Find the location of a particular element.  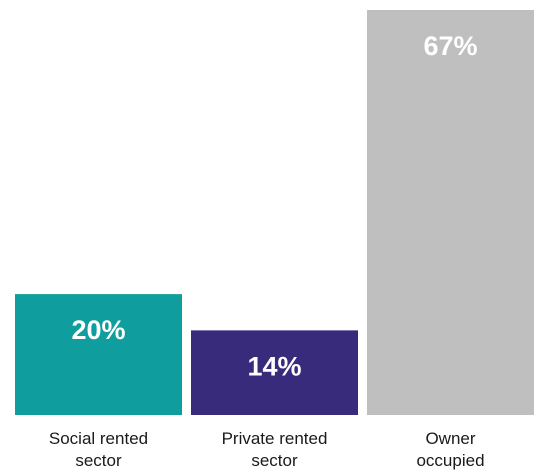

category-label-line: Owner is located at coordinates (450, 438).